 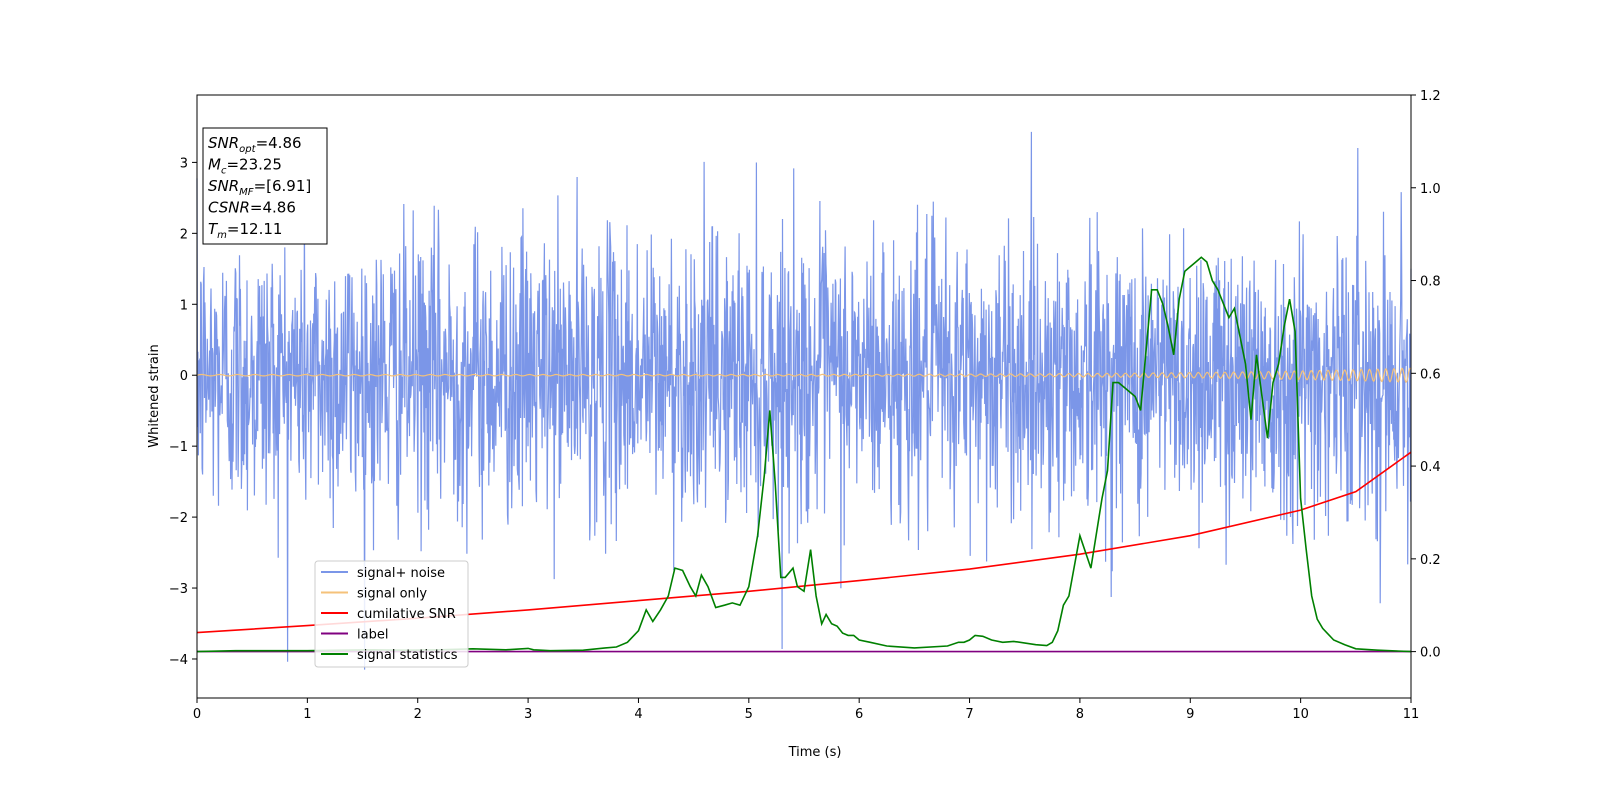 I want to click on legend-label: cumilative SNR, so click(x=406, y=614).